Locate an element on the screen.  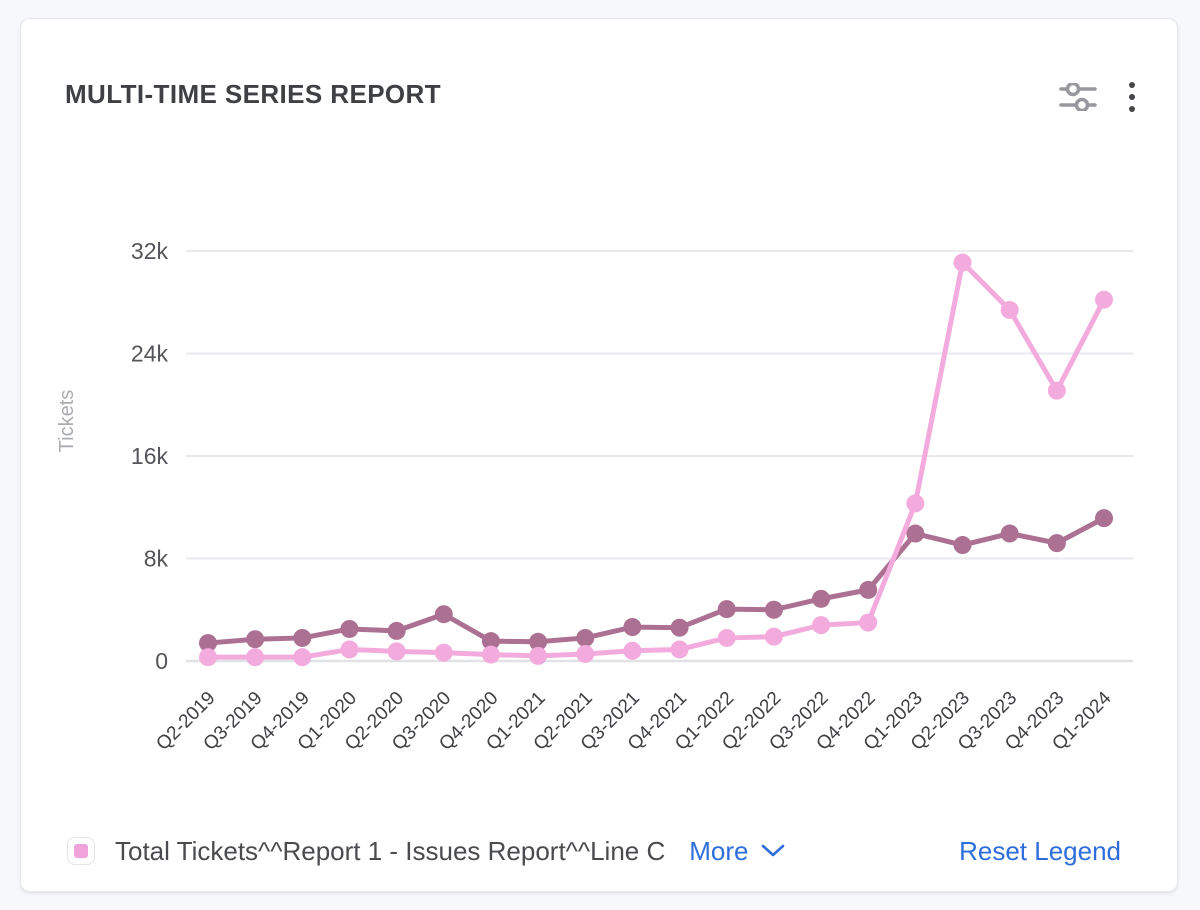
chart-settings-button is located at coordinates (1078, 97).